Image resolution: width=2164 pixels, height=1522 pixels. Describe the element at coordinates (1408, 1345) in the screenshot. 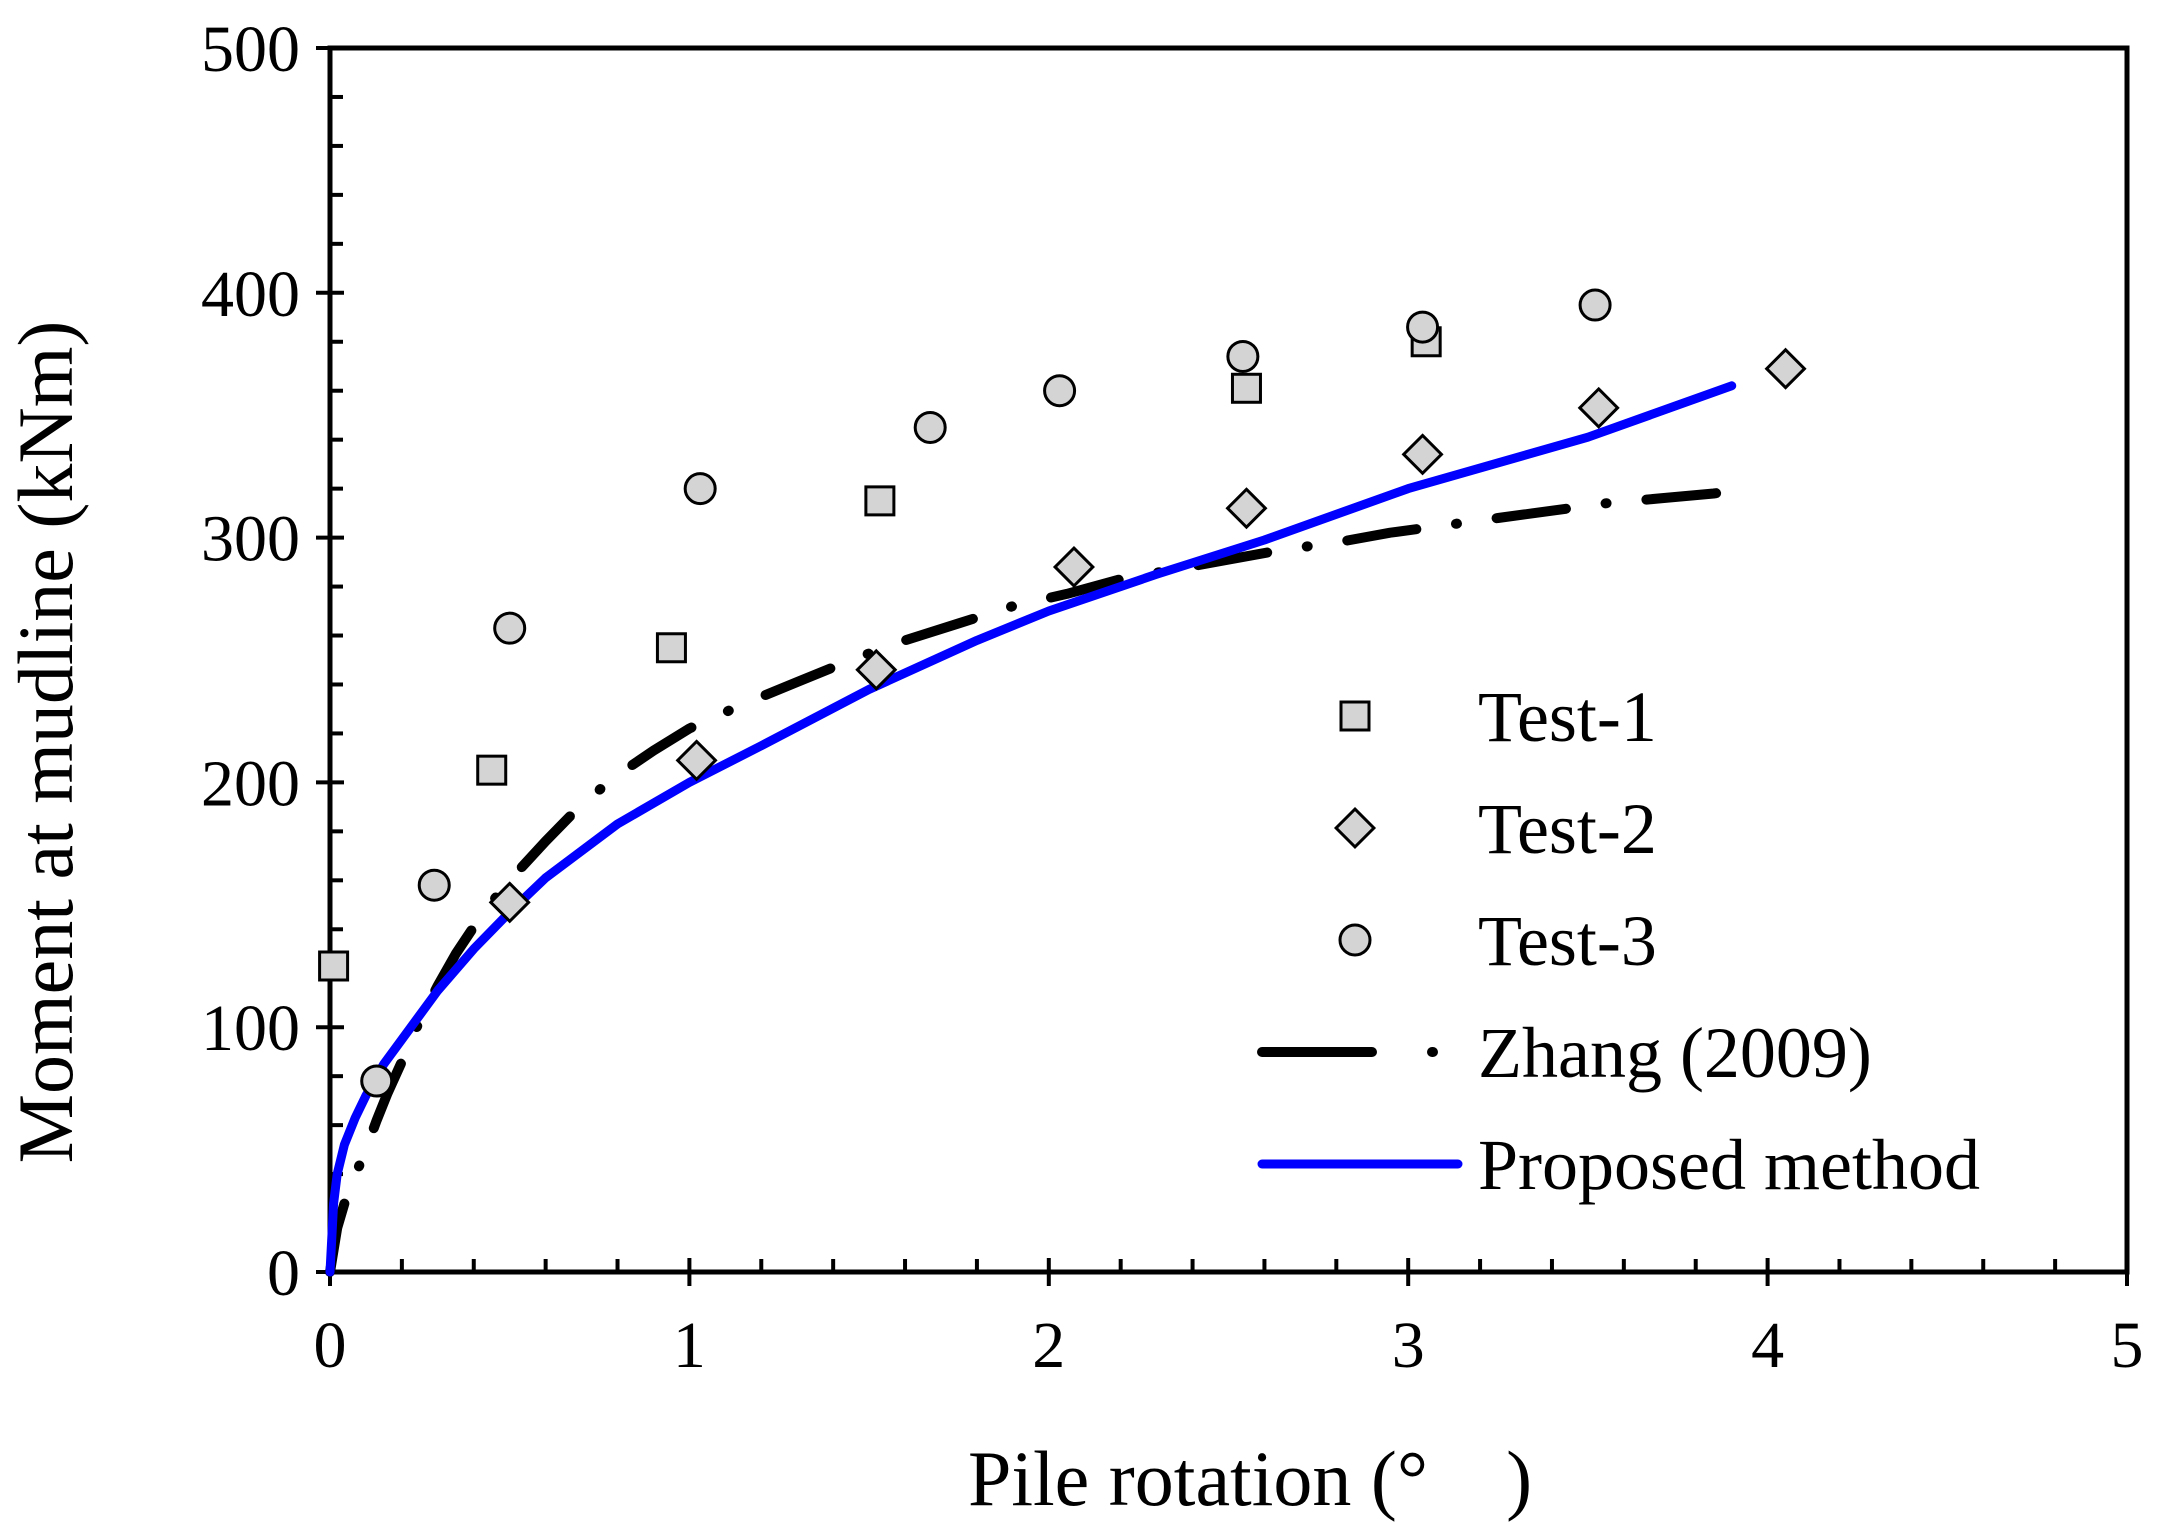

I see `x-tick-label: 3` at that location.